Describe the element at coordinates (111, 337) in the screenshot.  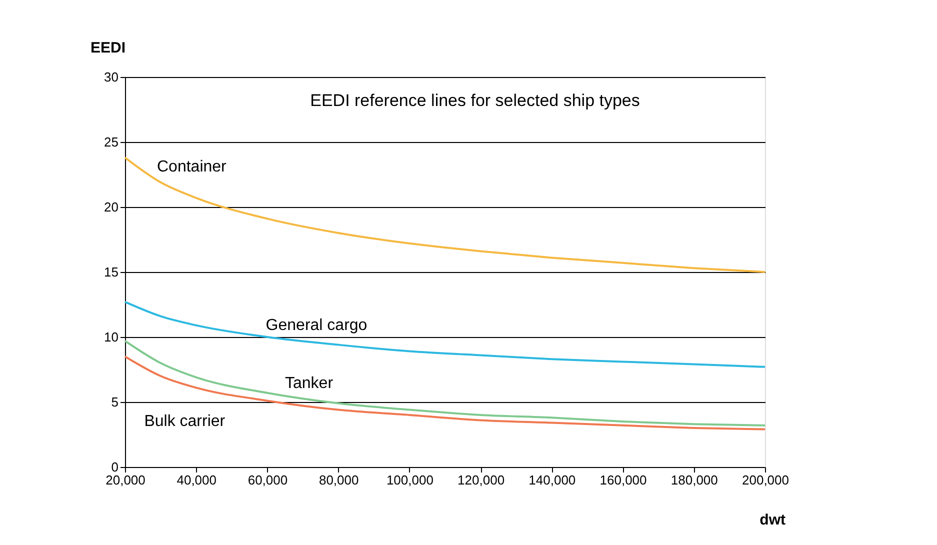
I see `y-tick-label: 10` at that location.